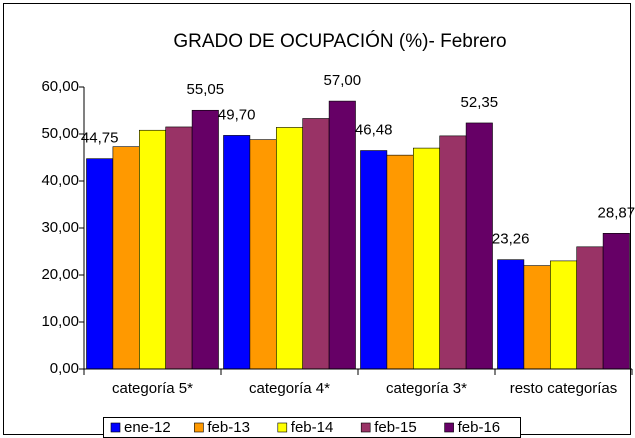 Image resolution: width=635 pixels, height=438 pixels. What do you see at coordinates (339, 41) in the screenshot?
I see `chart-title: GRADO DE OCUPACIÓN (%)- Febrero` at bounding box center [339, 41].